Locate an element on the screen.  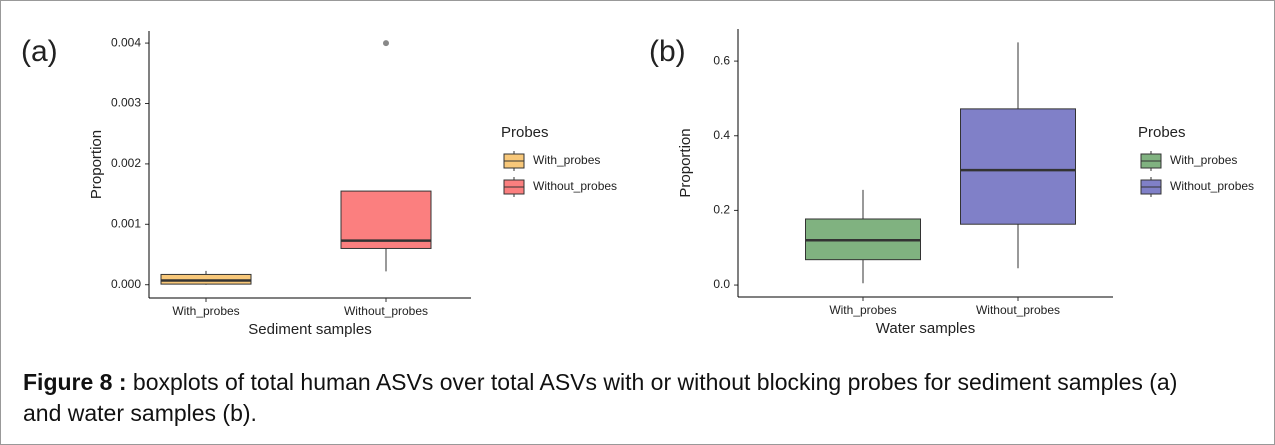
y-tick-label: 0.001 is located at coordinates (126, 223).